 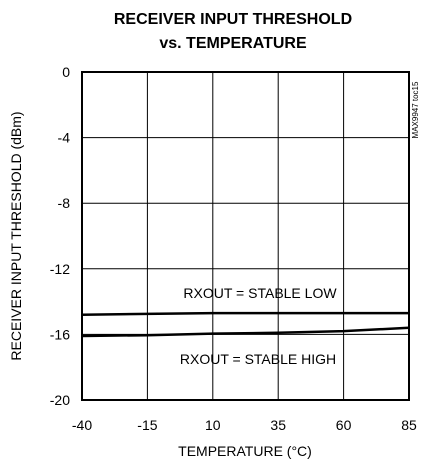 What do you see at coordinates (245, 451) in the screenshot?
I see `x-axis-label: TEMPERATURE (°C)` at bounding box center [245, 451].